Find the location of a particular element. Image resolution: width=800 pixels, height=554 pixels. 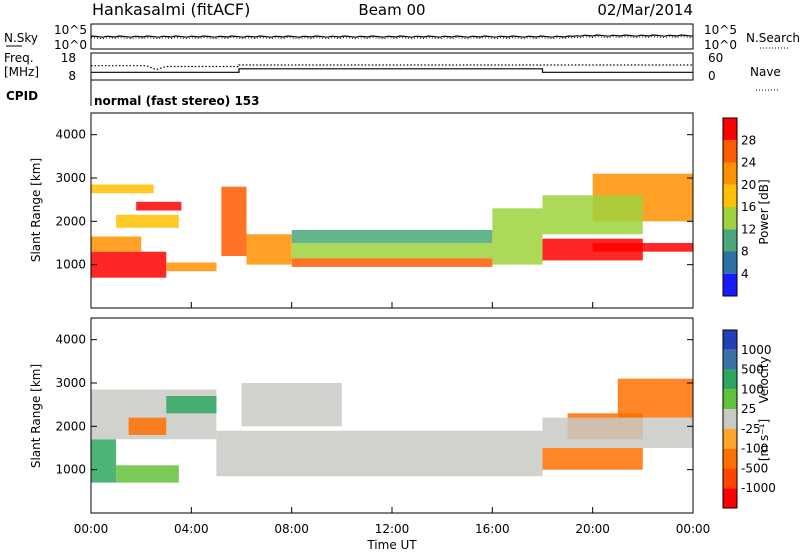

noise-tick-left-top: 10^5 is located at coordinates (70, 30).